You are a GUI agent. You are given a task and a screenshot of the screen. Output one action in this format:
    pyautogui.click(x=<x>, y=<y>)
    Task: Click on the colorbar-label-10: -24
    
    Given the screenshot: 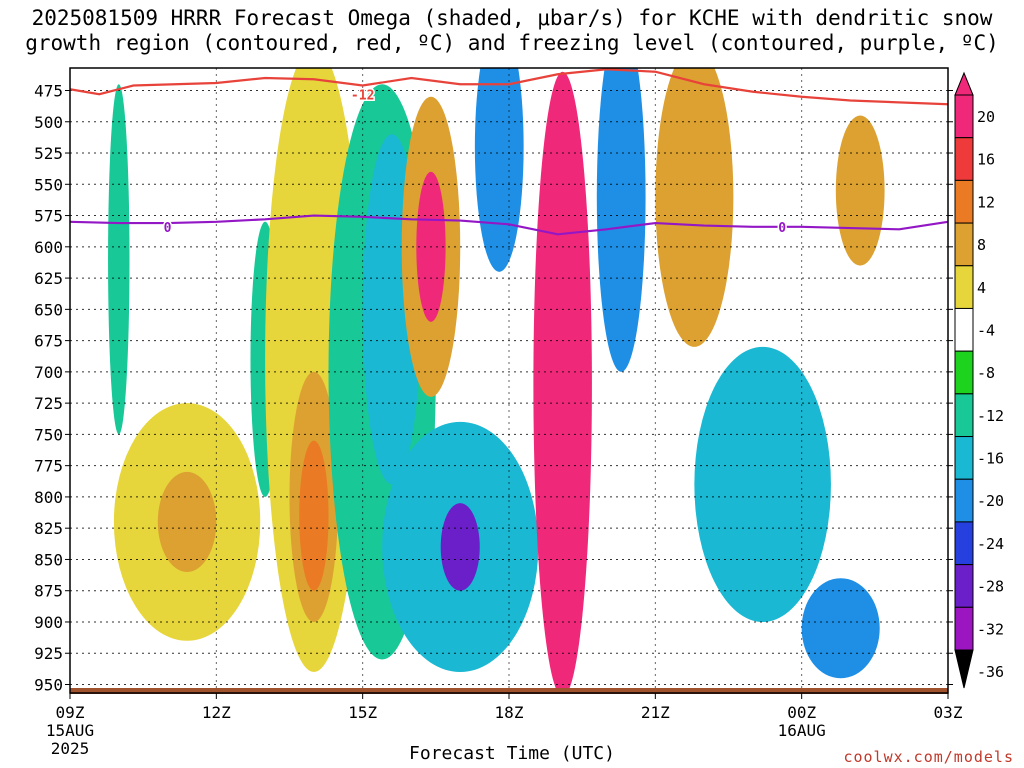 What is the action you would take?
    pyautogui.click(x=990, y=544)
    